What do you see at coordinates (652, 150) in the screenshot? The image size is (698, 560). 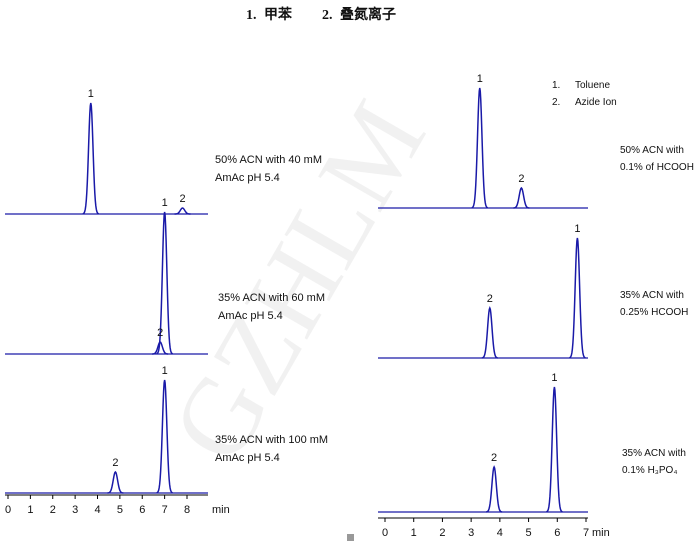 I see `condition: 50% ACN with` at bounding box center [652, 150].